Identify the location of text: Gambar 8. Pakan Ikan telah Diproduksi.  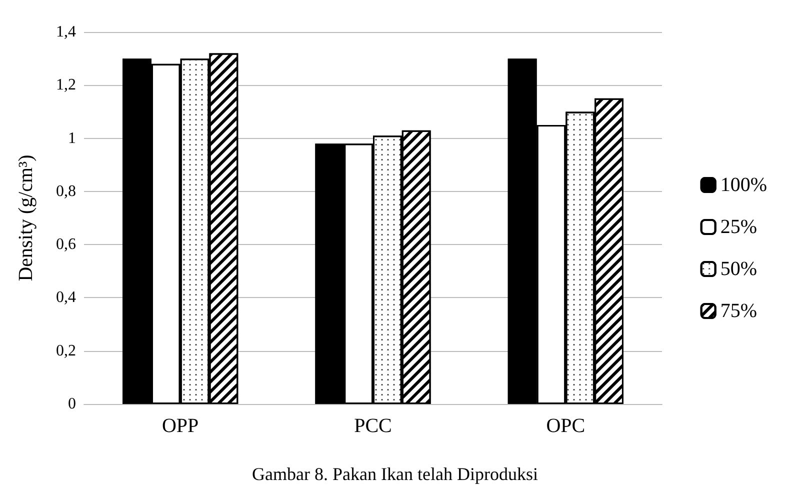
(395, 474).